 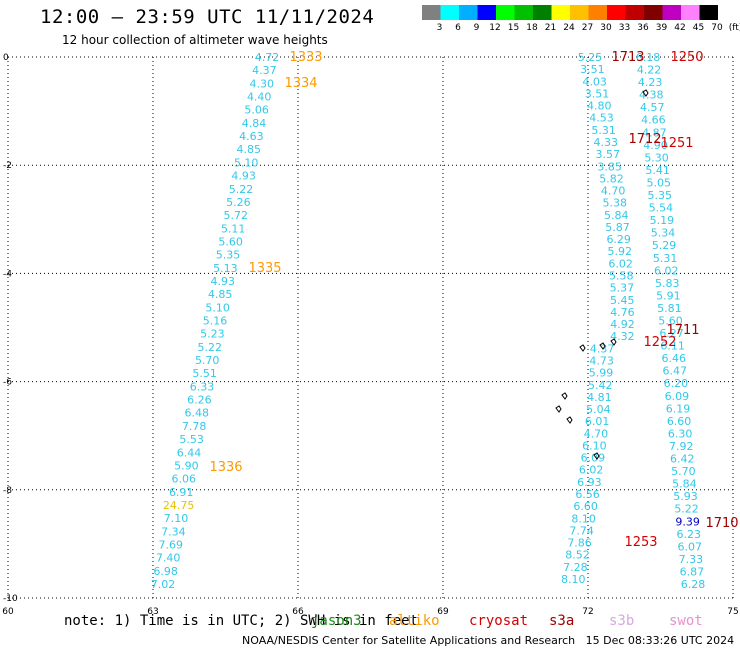 What do you see at coordinates (688, 534) in the screenshot?
I see `swh-value-east: 6.23` at bounding box center [688, 534].